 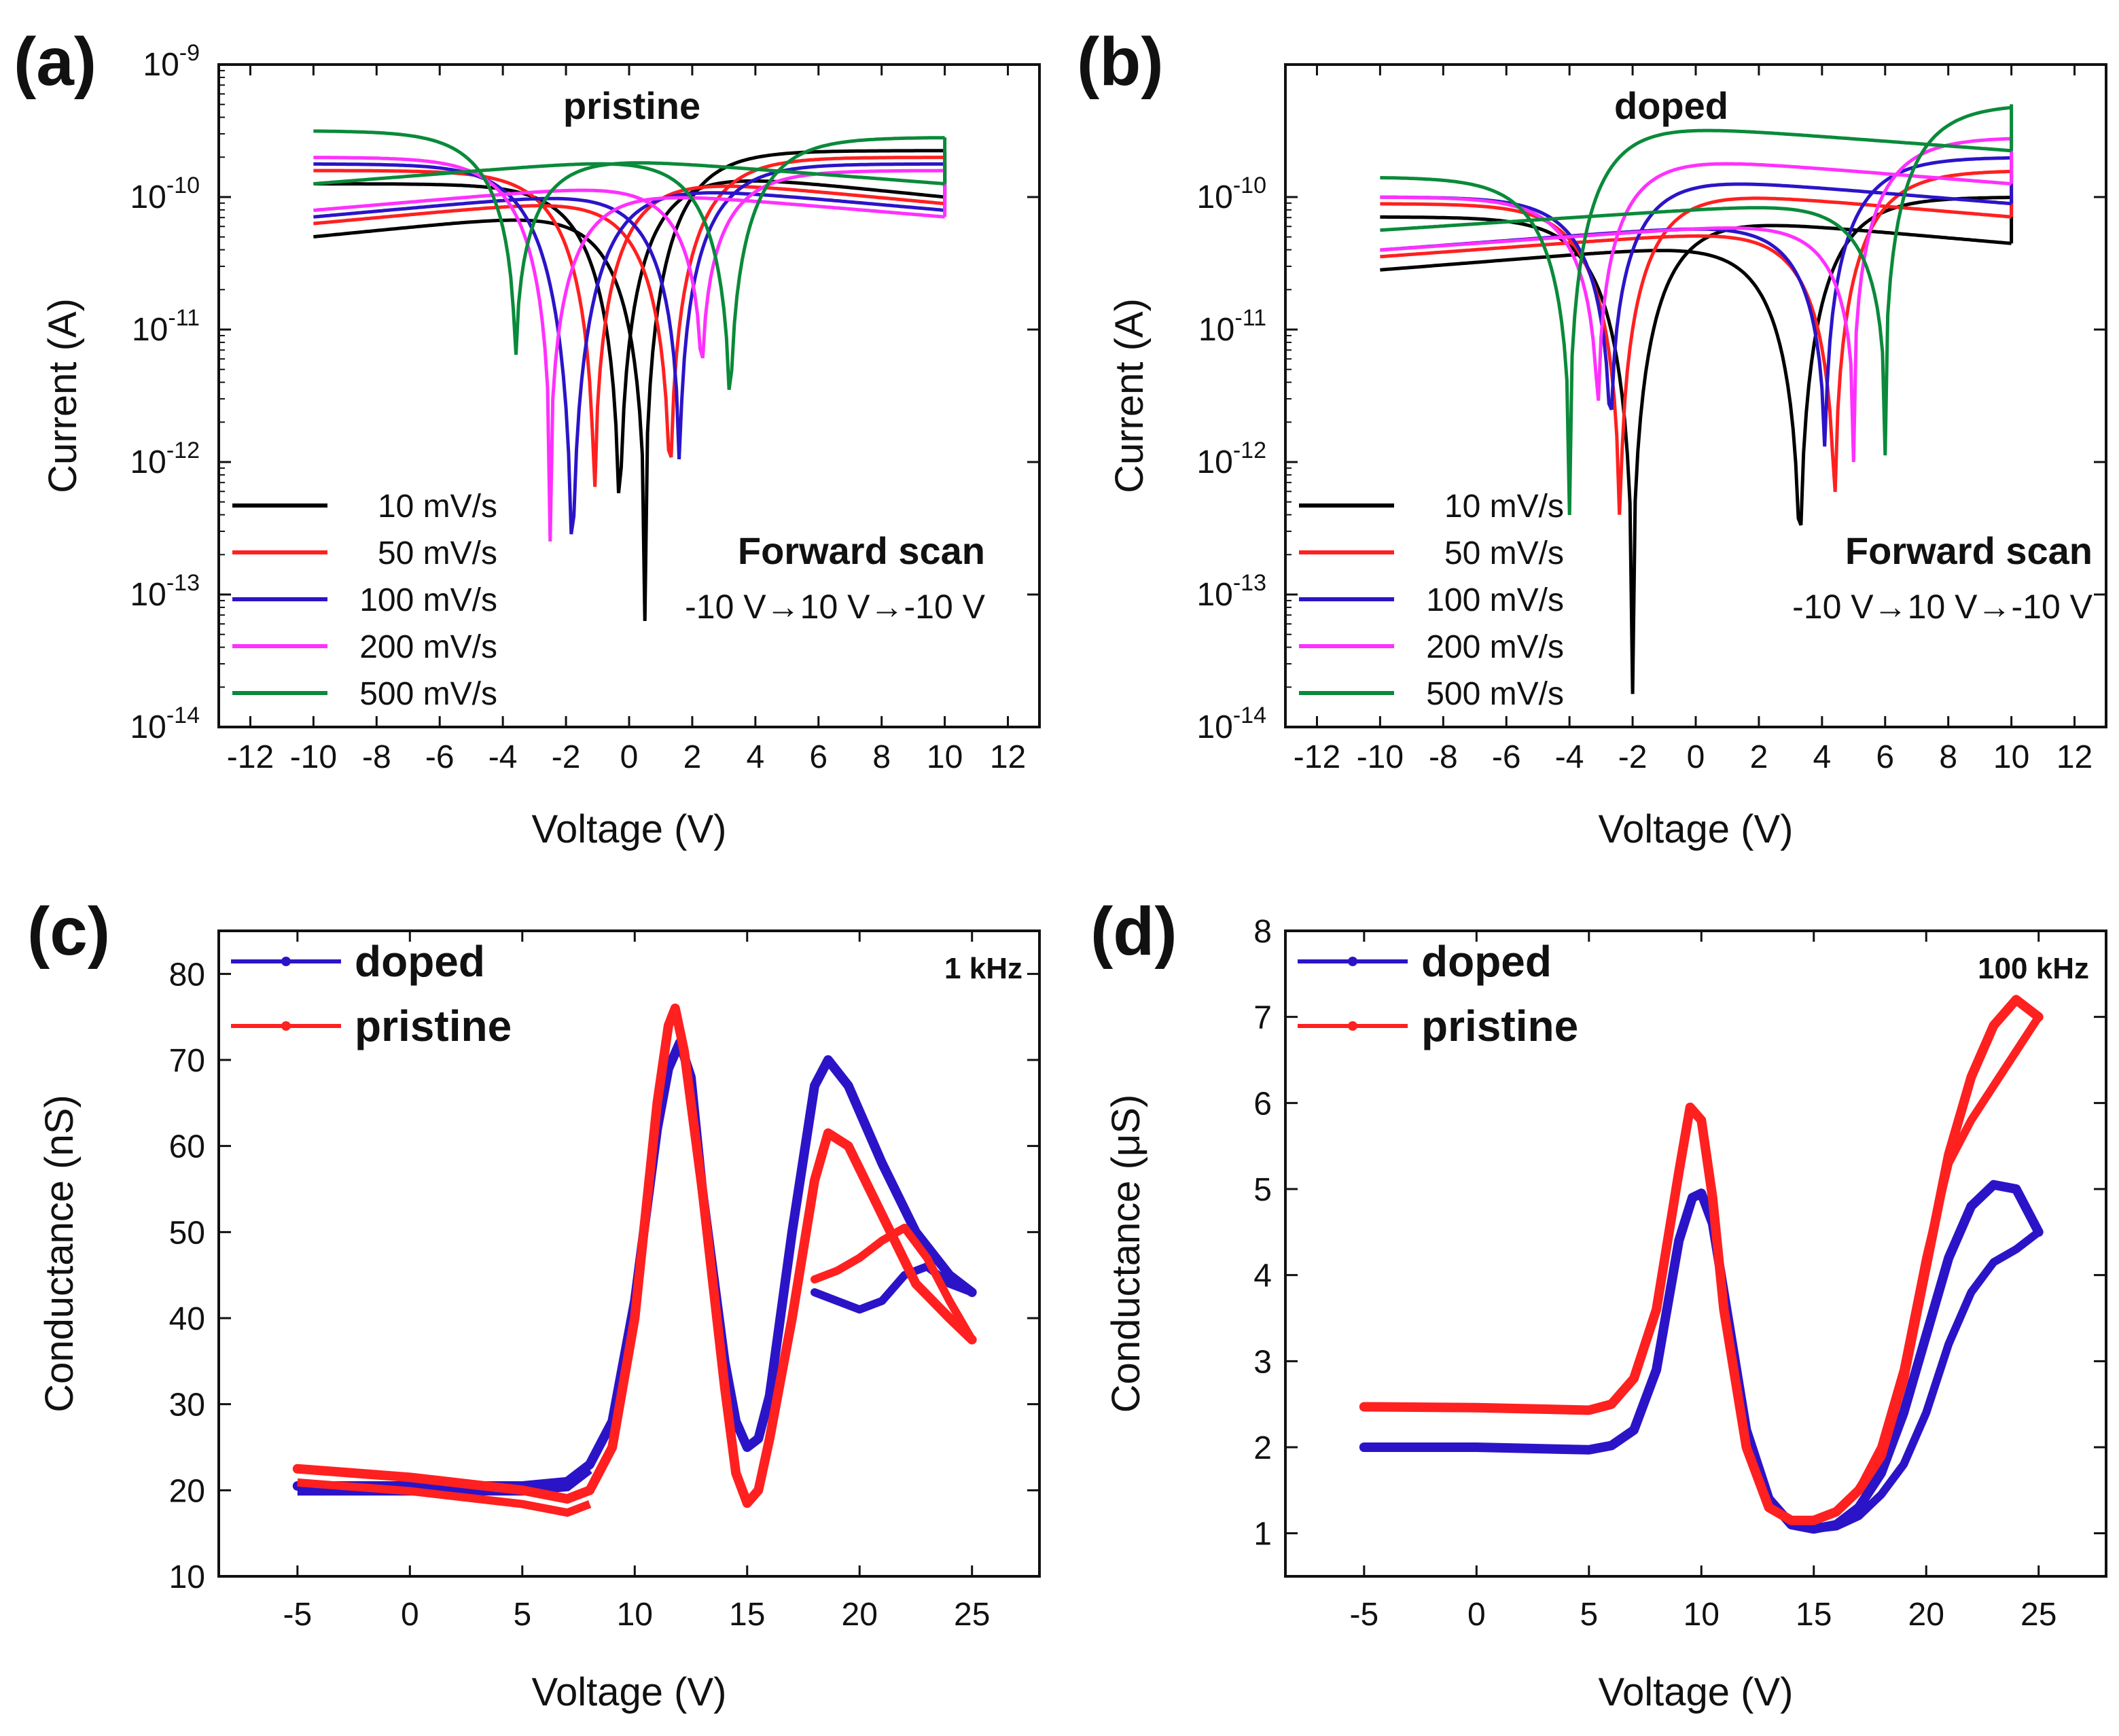 I want to click on y-tick-label: 30, so click(x=187, y=1405).